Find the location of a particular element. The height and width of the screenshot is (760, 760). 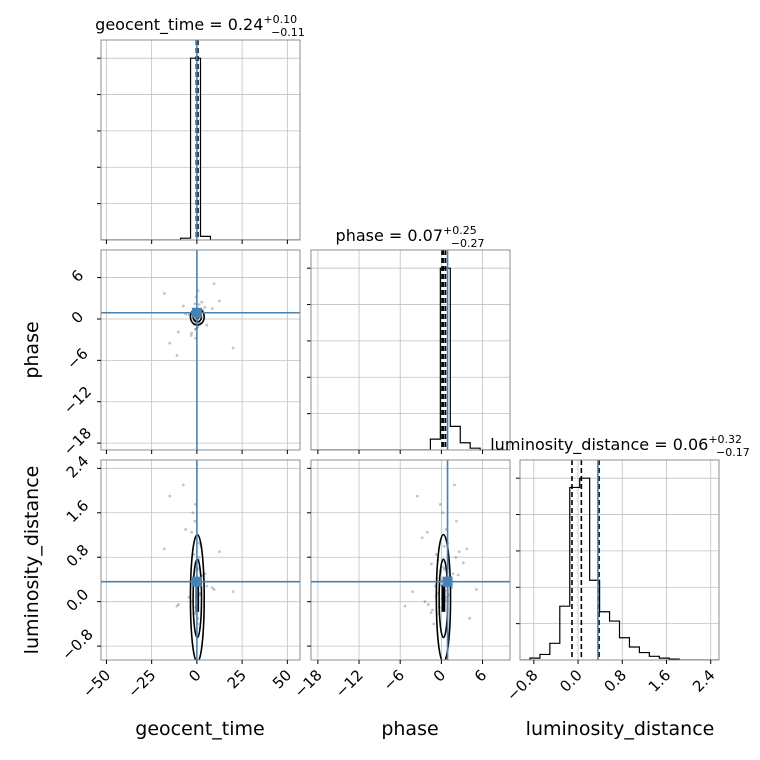

title-plus: +0.32 is located at coordinates (725, 439).